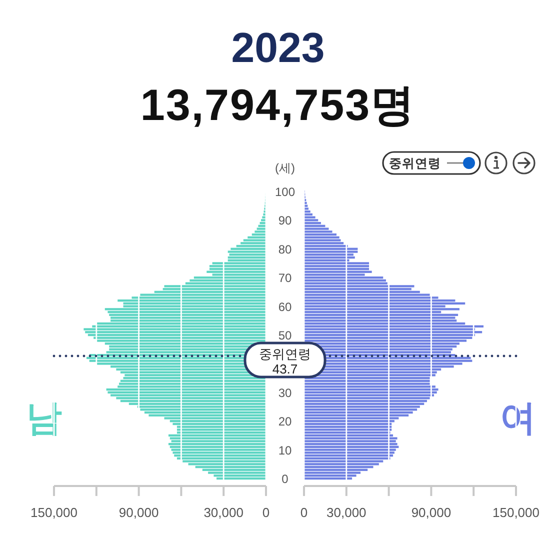  Describe the element at coordinates (285, 479) in the screenshot. I see `y-tick-label: 0` at that location.